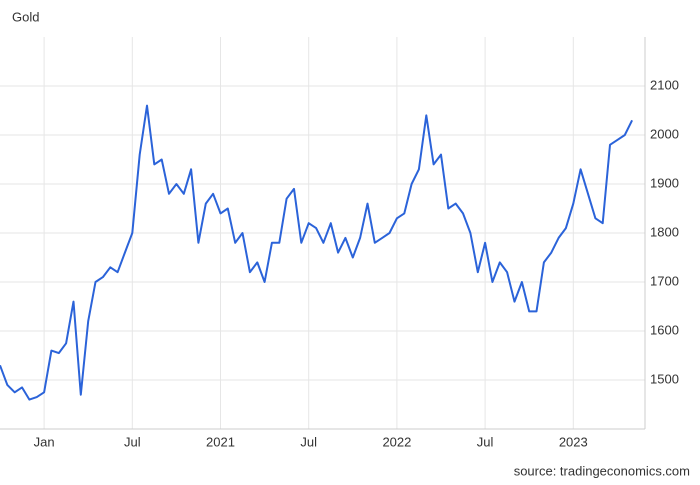  I want to click on x-tick-label: 2023, so click(573, 441).